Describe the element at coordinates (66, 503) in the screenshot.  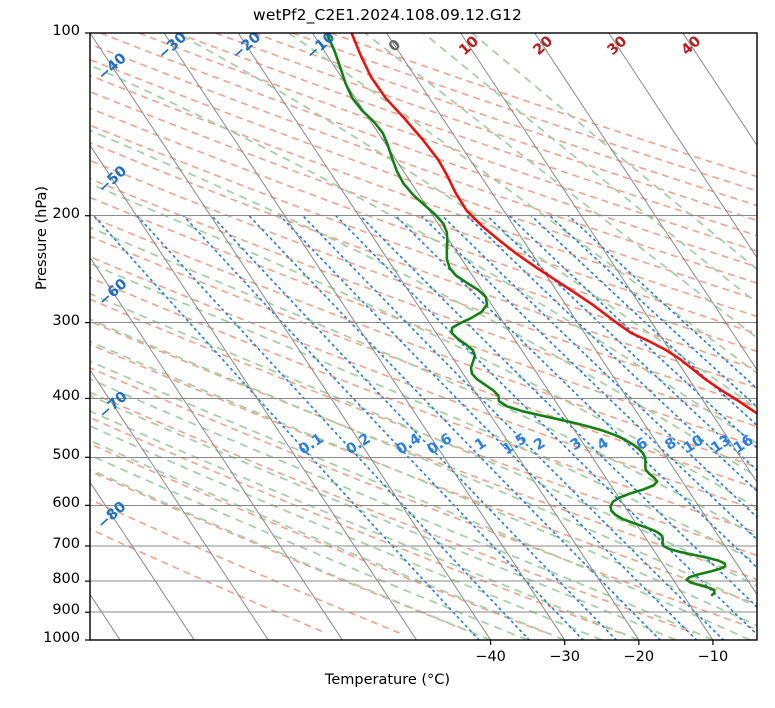
I see `y-tick-label: 600` at that location.